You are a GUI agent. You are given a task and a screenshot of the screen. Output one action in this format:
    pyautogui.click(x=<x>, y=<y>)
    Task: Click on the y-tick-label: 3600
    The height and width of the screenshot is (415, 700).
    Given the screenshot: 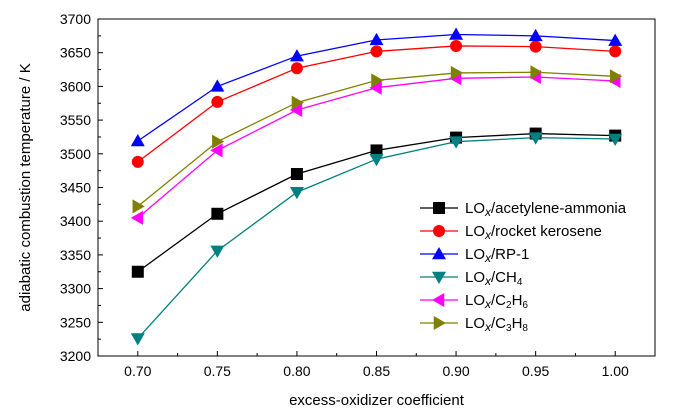 What is the action you would take?
    pyautogui.click(x=75, y=86)
    